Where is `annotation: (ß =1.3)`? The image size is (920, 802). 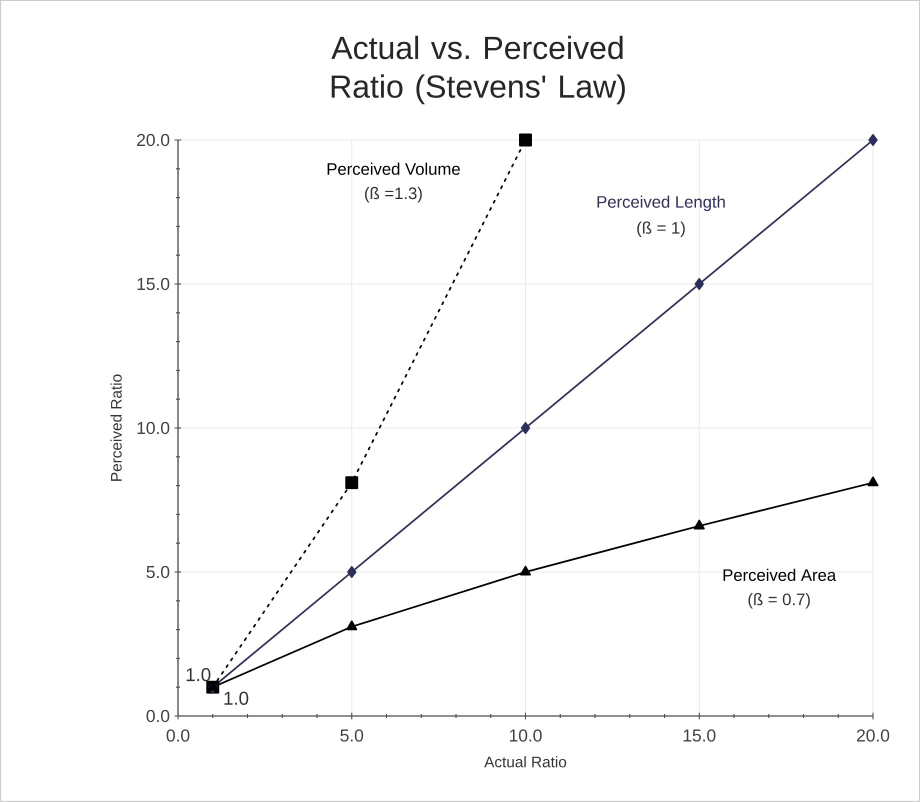 annotation: (ß =1.3) is located at coordinates (393, 194).